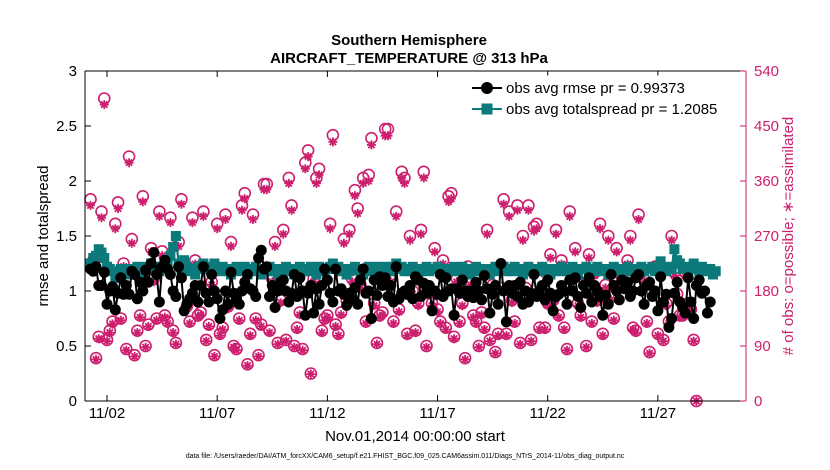  What do you see at coordinates (437, 413) in the screenshot?
I see `x-tick-label: 11/17` at bounding box center [437, 413].